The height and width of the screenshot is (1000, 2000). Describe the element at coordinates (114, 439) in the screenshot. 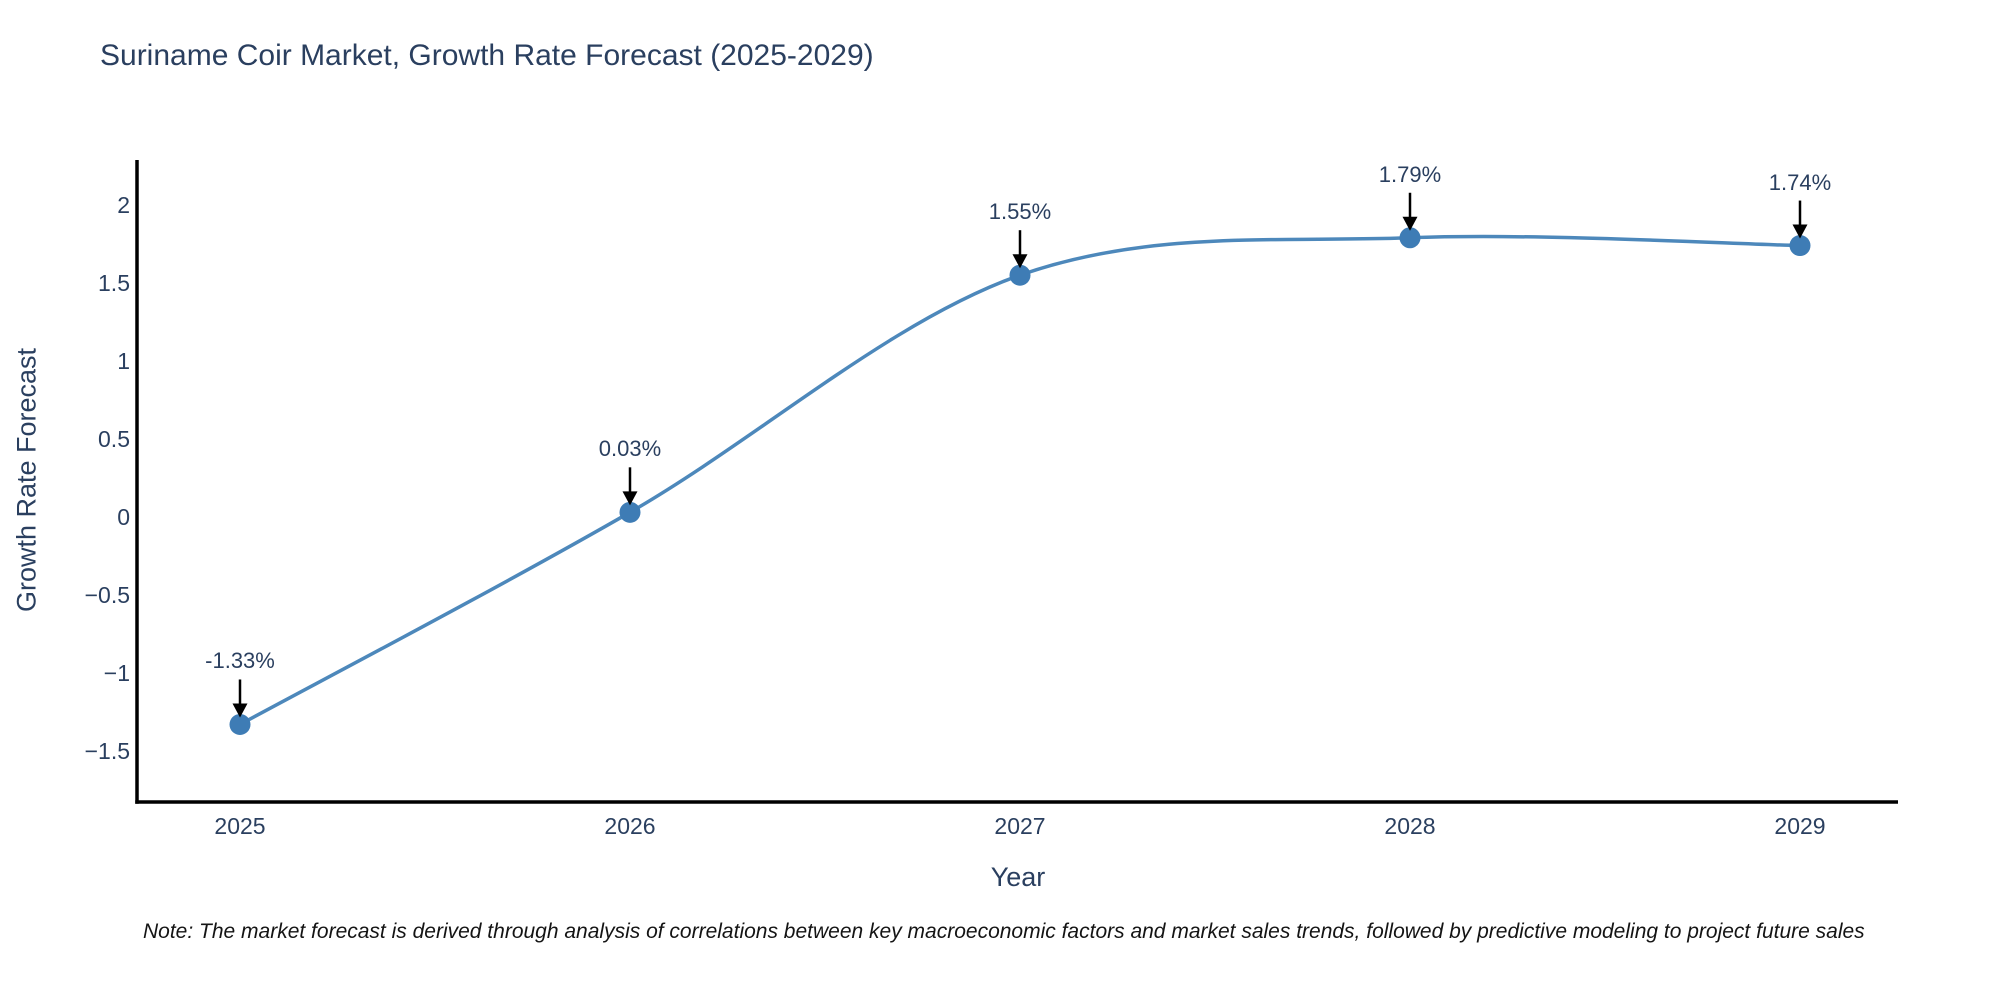

I see `y-tick-label: 0.5` at that location.